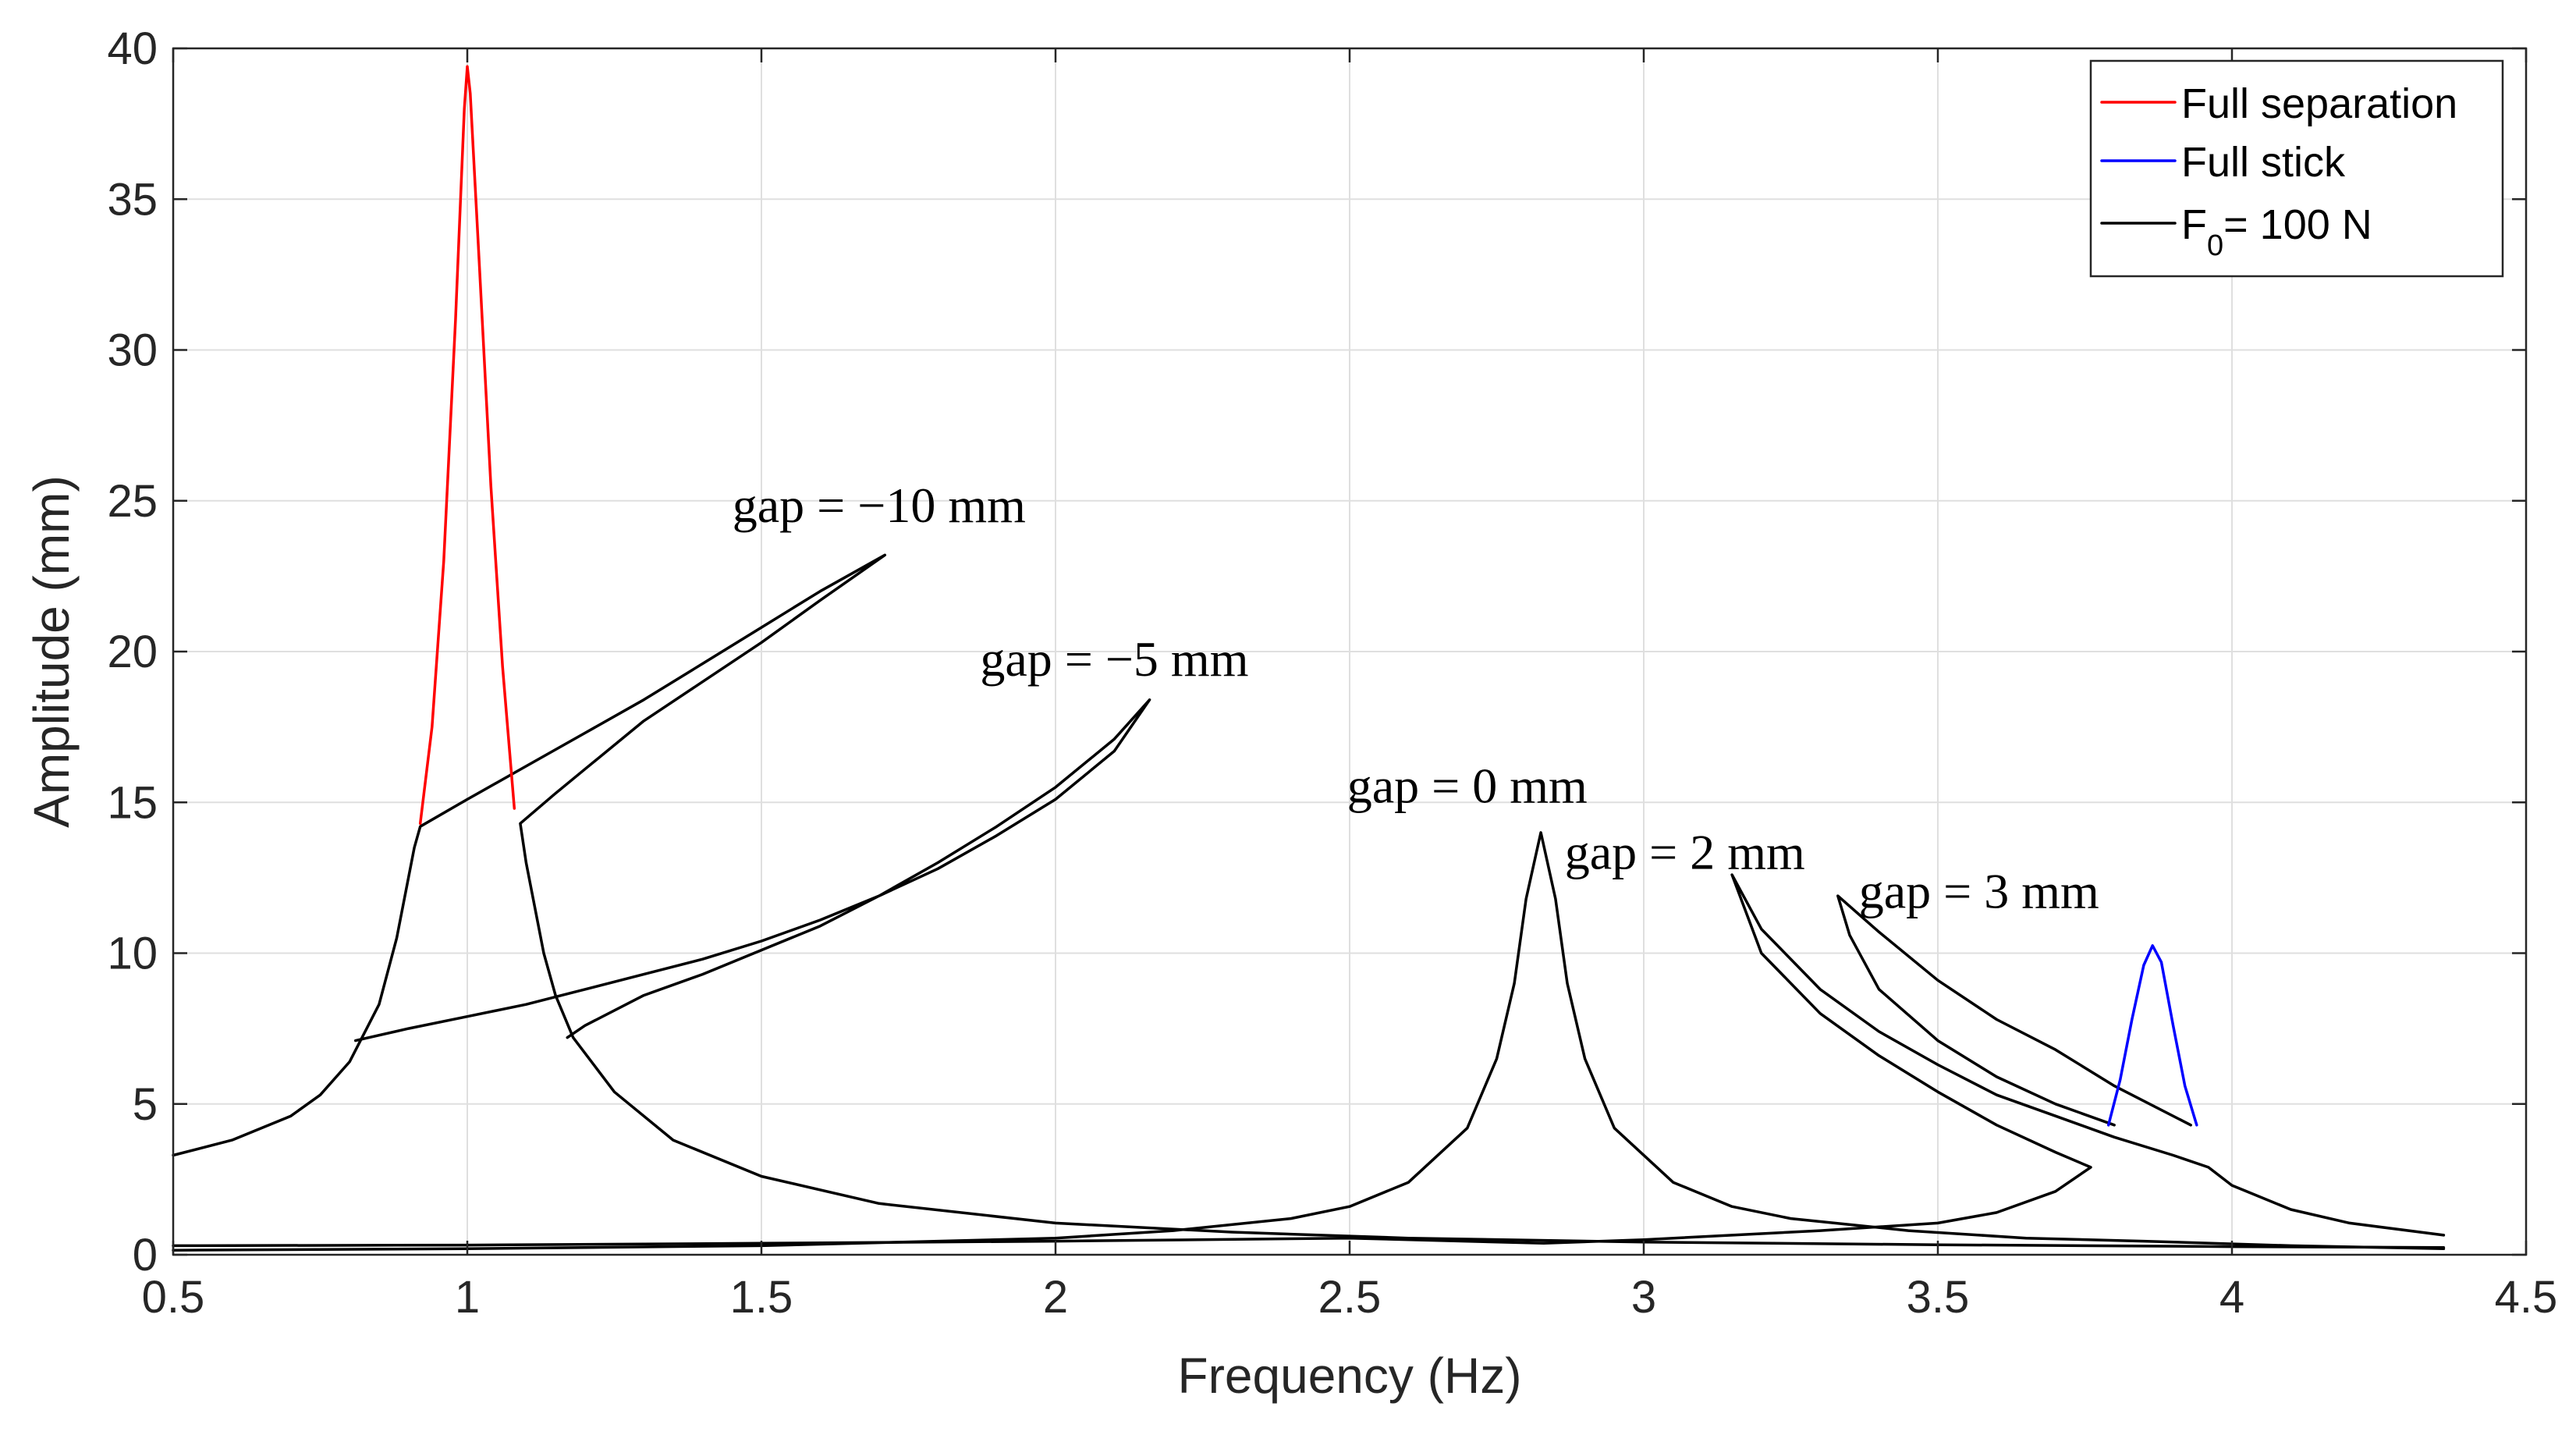 The height and width of the screenshot is (1435, 2576). I want to click on annotation-gap-4: gap = 3 mm, so click(1979, 892).